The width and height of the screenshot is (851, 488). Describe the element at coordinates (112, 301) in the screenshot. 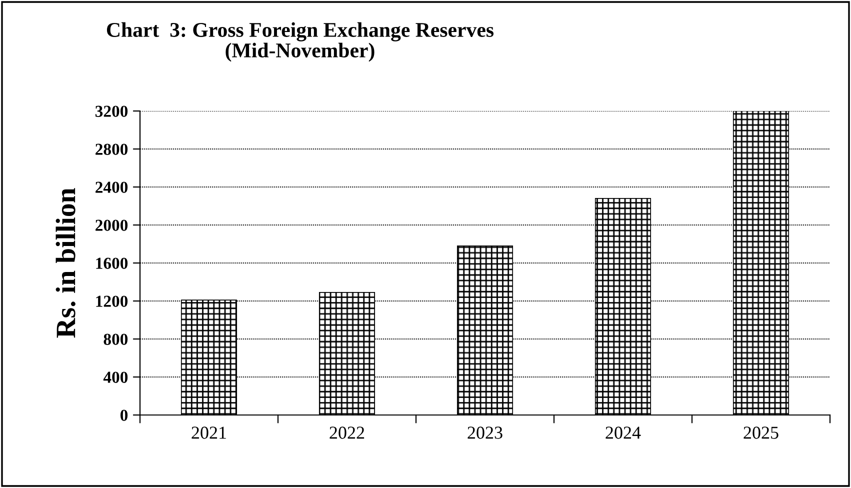

I see `y-tick-label: 1200` at that location.